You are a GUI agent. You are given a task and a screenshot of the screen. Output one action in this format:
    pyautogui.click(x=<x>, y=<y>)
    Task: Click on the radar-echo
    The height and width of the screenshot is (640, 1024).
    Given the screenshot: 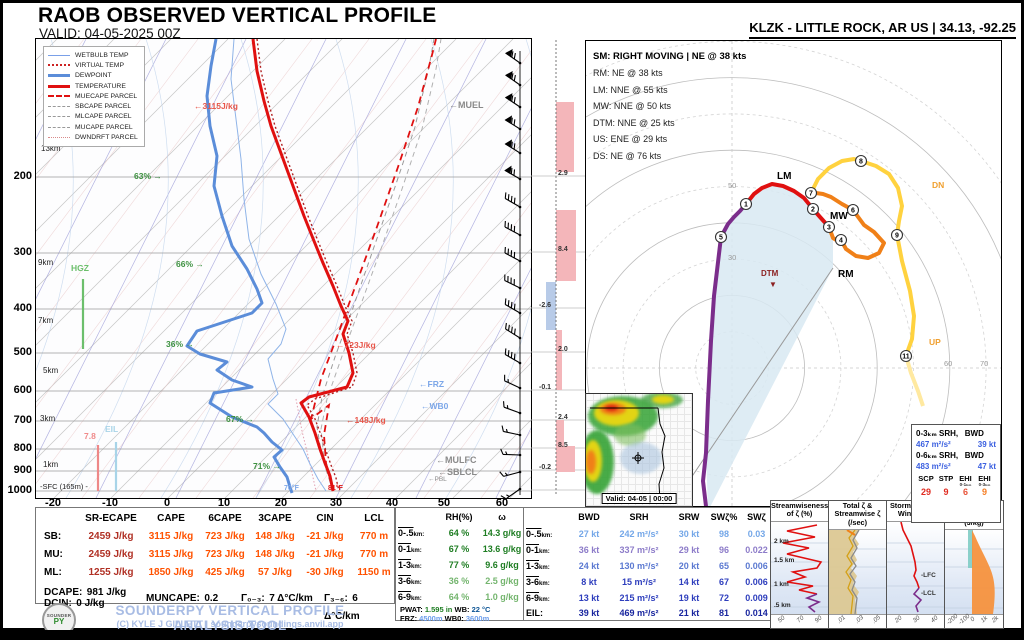 What is the action you would take?
    pyautogui.click(x=591, y=462)
    